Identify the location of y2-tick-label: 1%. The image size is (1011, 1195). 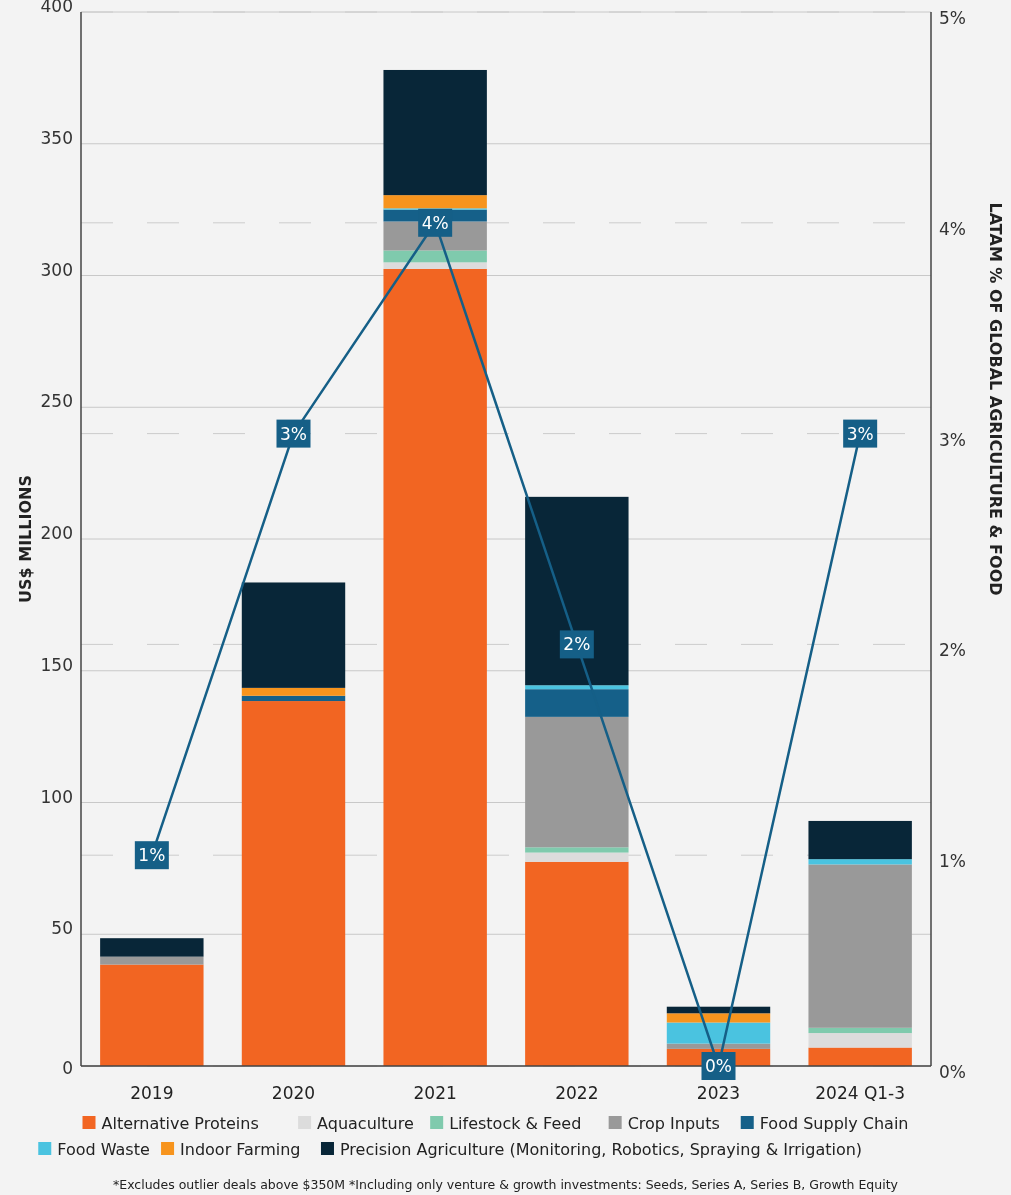
(952, 861).